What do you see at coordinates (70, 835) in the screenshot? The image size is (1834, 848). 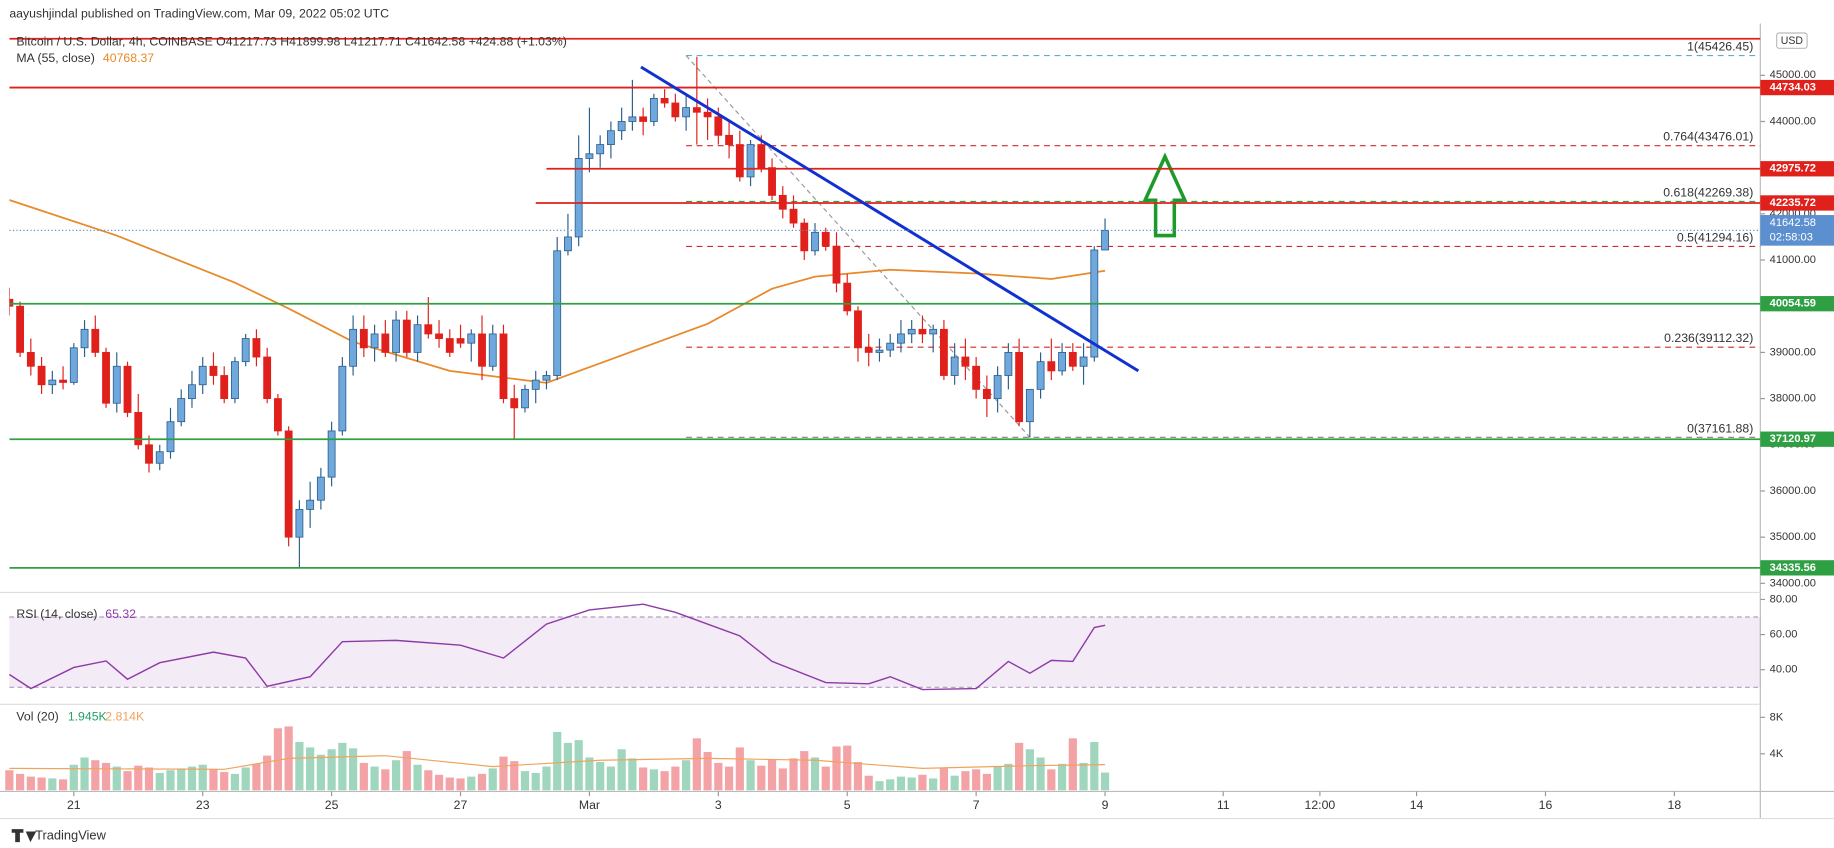 I see `footer-brand: TradingView` at bounding box center [70, 835].